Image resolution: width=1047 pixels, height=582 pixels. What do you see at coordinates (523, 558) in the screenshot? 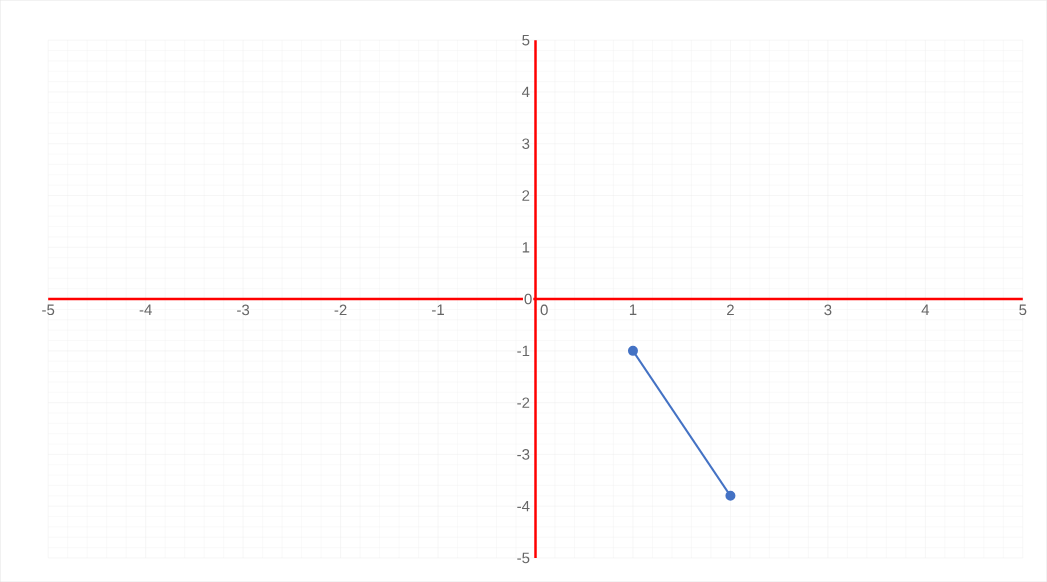
I see `y-tick-label: -5` at bounding box center [523, 558].